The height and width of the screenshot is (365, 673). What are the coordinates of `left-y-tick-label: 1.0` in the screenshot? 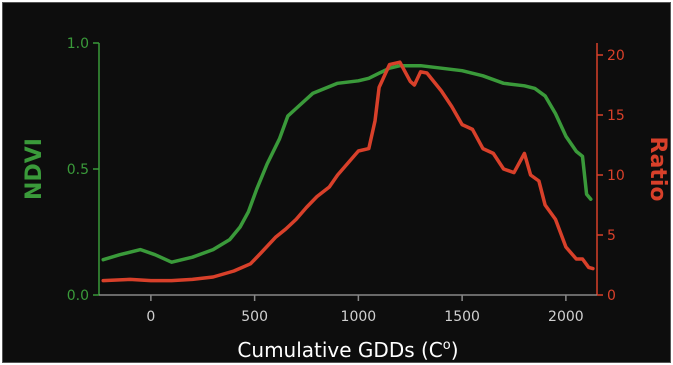 It's located at (78, 44).